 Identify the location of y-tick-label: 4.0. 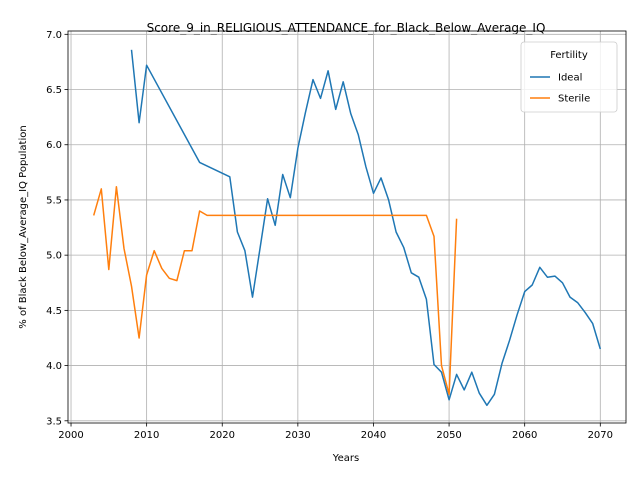
(54, 366).